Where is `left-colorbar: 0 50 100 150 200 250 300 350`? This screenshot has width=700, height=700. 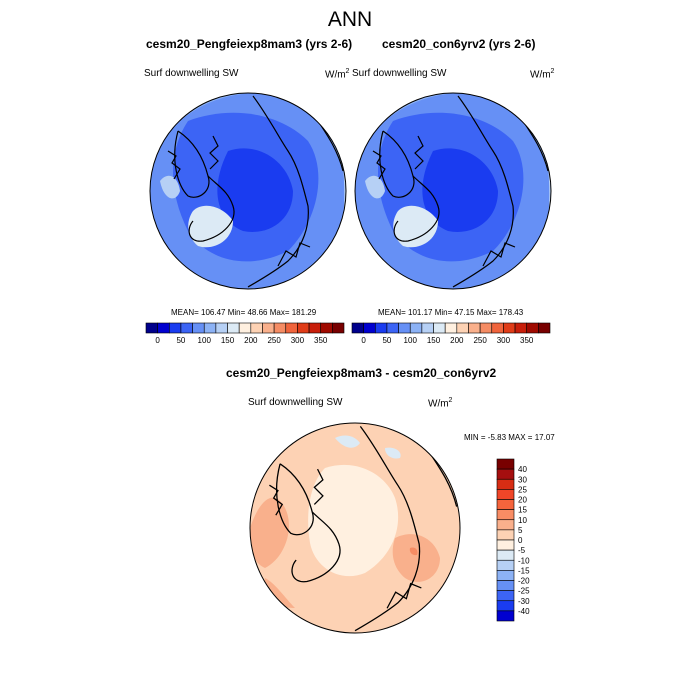 left-colorbar: 0 50 100 150 200 250 300 350 is located at coordinates (245, 333).